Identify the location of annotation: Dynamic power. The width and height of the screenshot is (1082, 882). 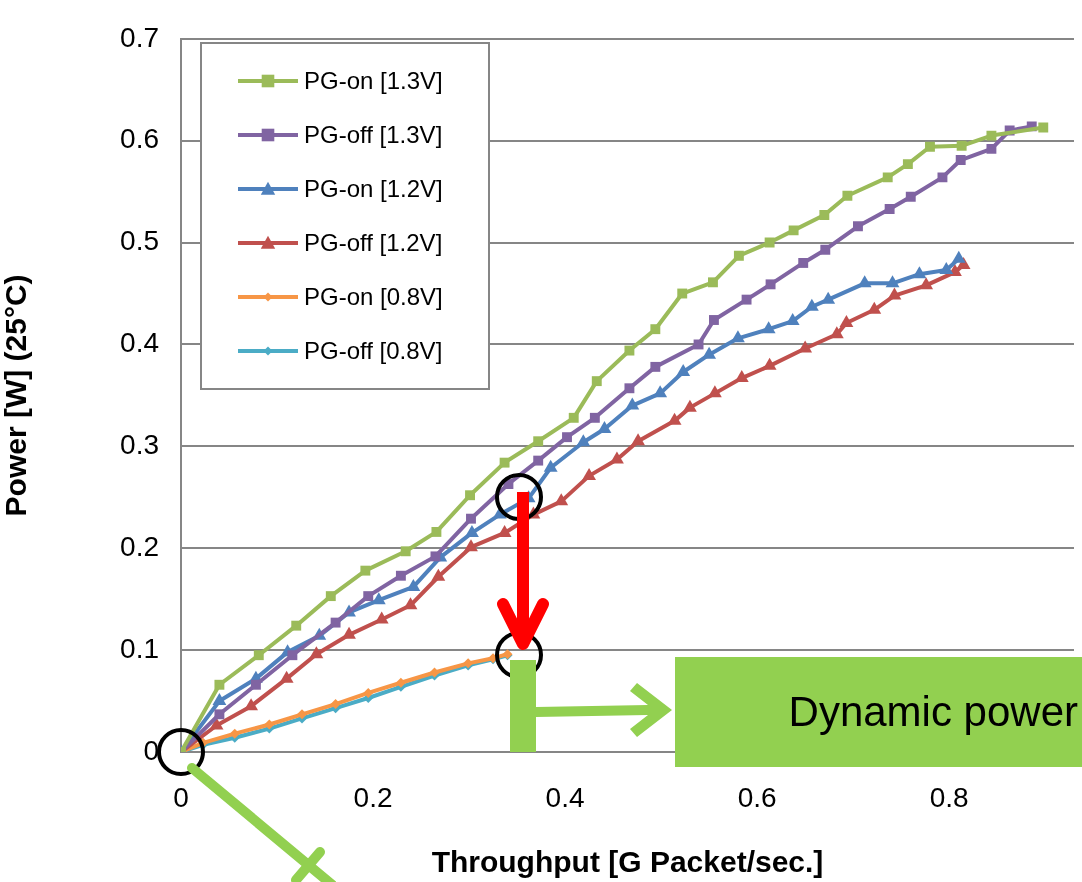
(933, 712).